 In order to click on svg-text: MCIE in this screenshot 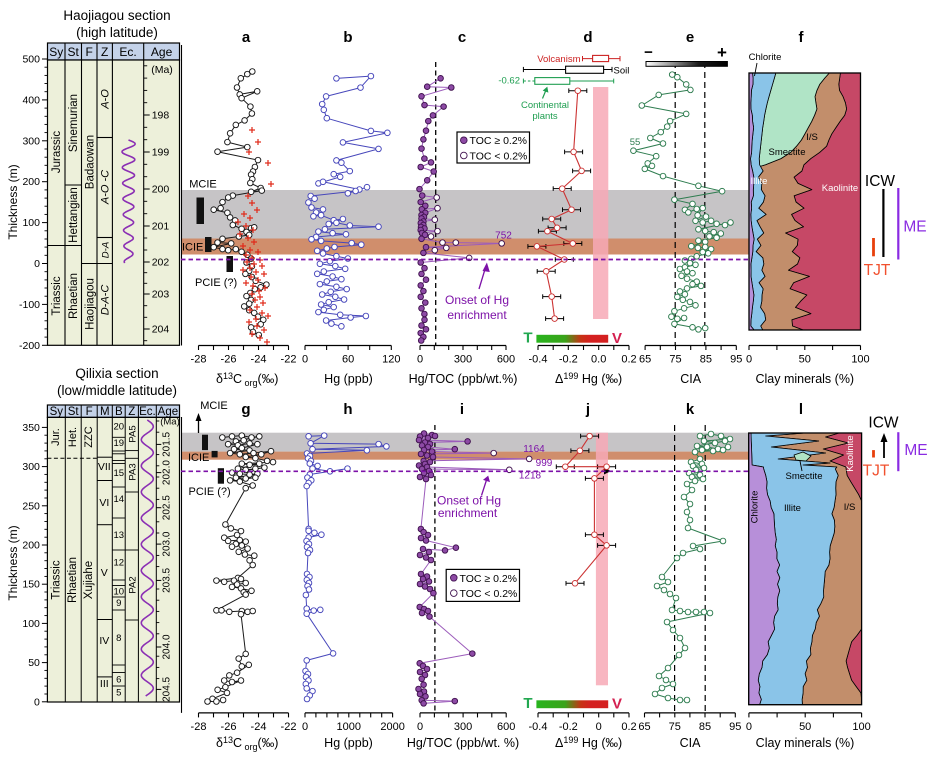, I will do `click(203, 185)`.